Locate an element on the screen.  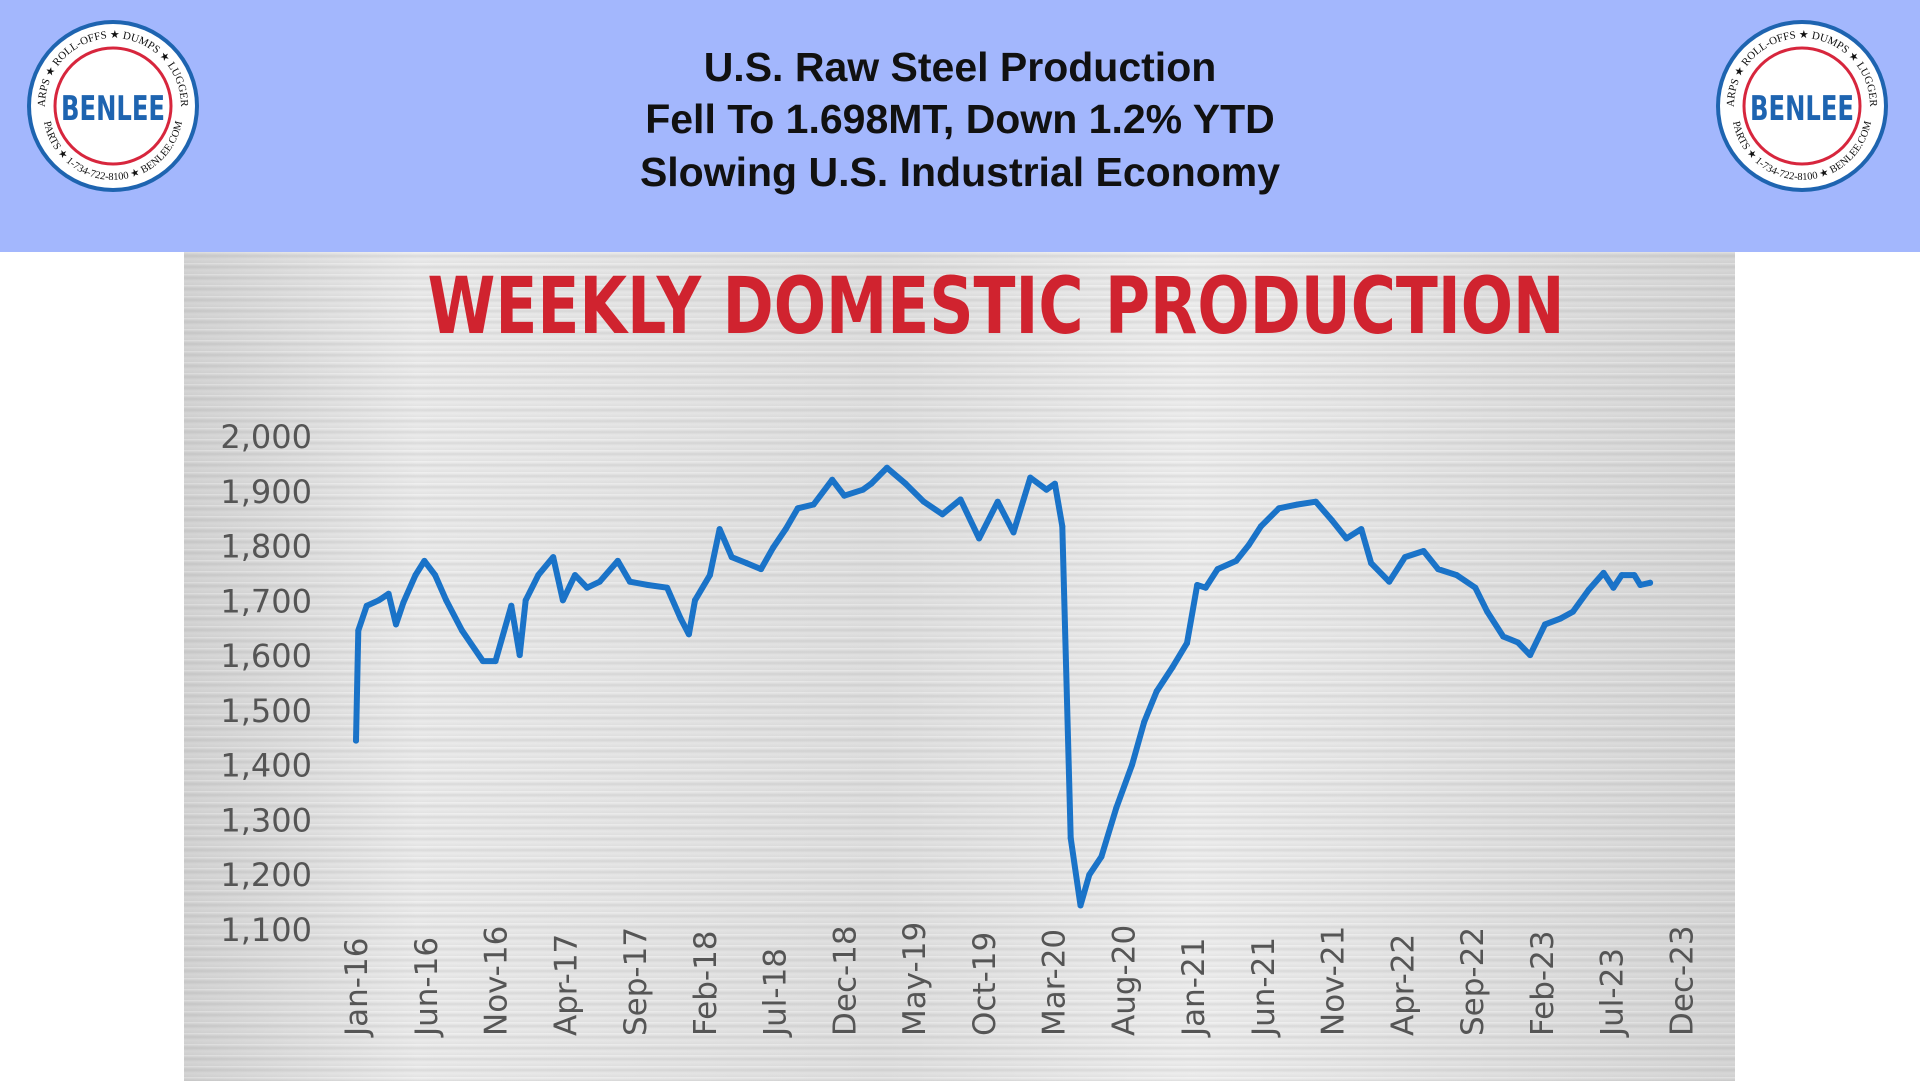
y-tick-label: 1,500 is located at coordinates (266, 711).